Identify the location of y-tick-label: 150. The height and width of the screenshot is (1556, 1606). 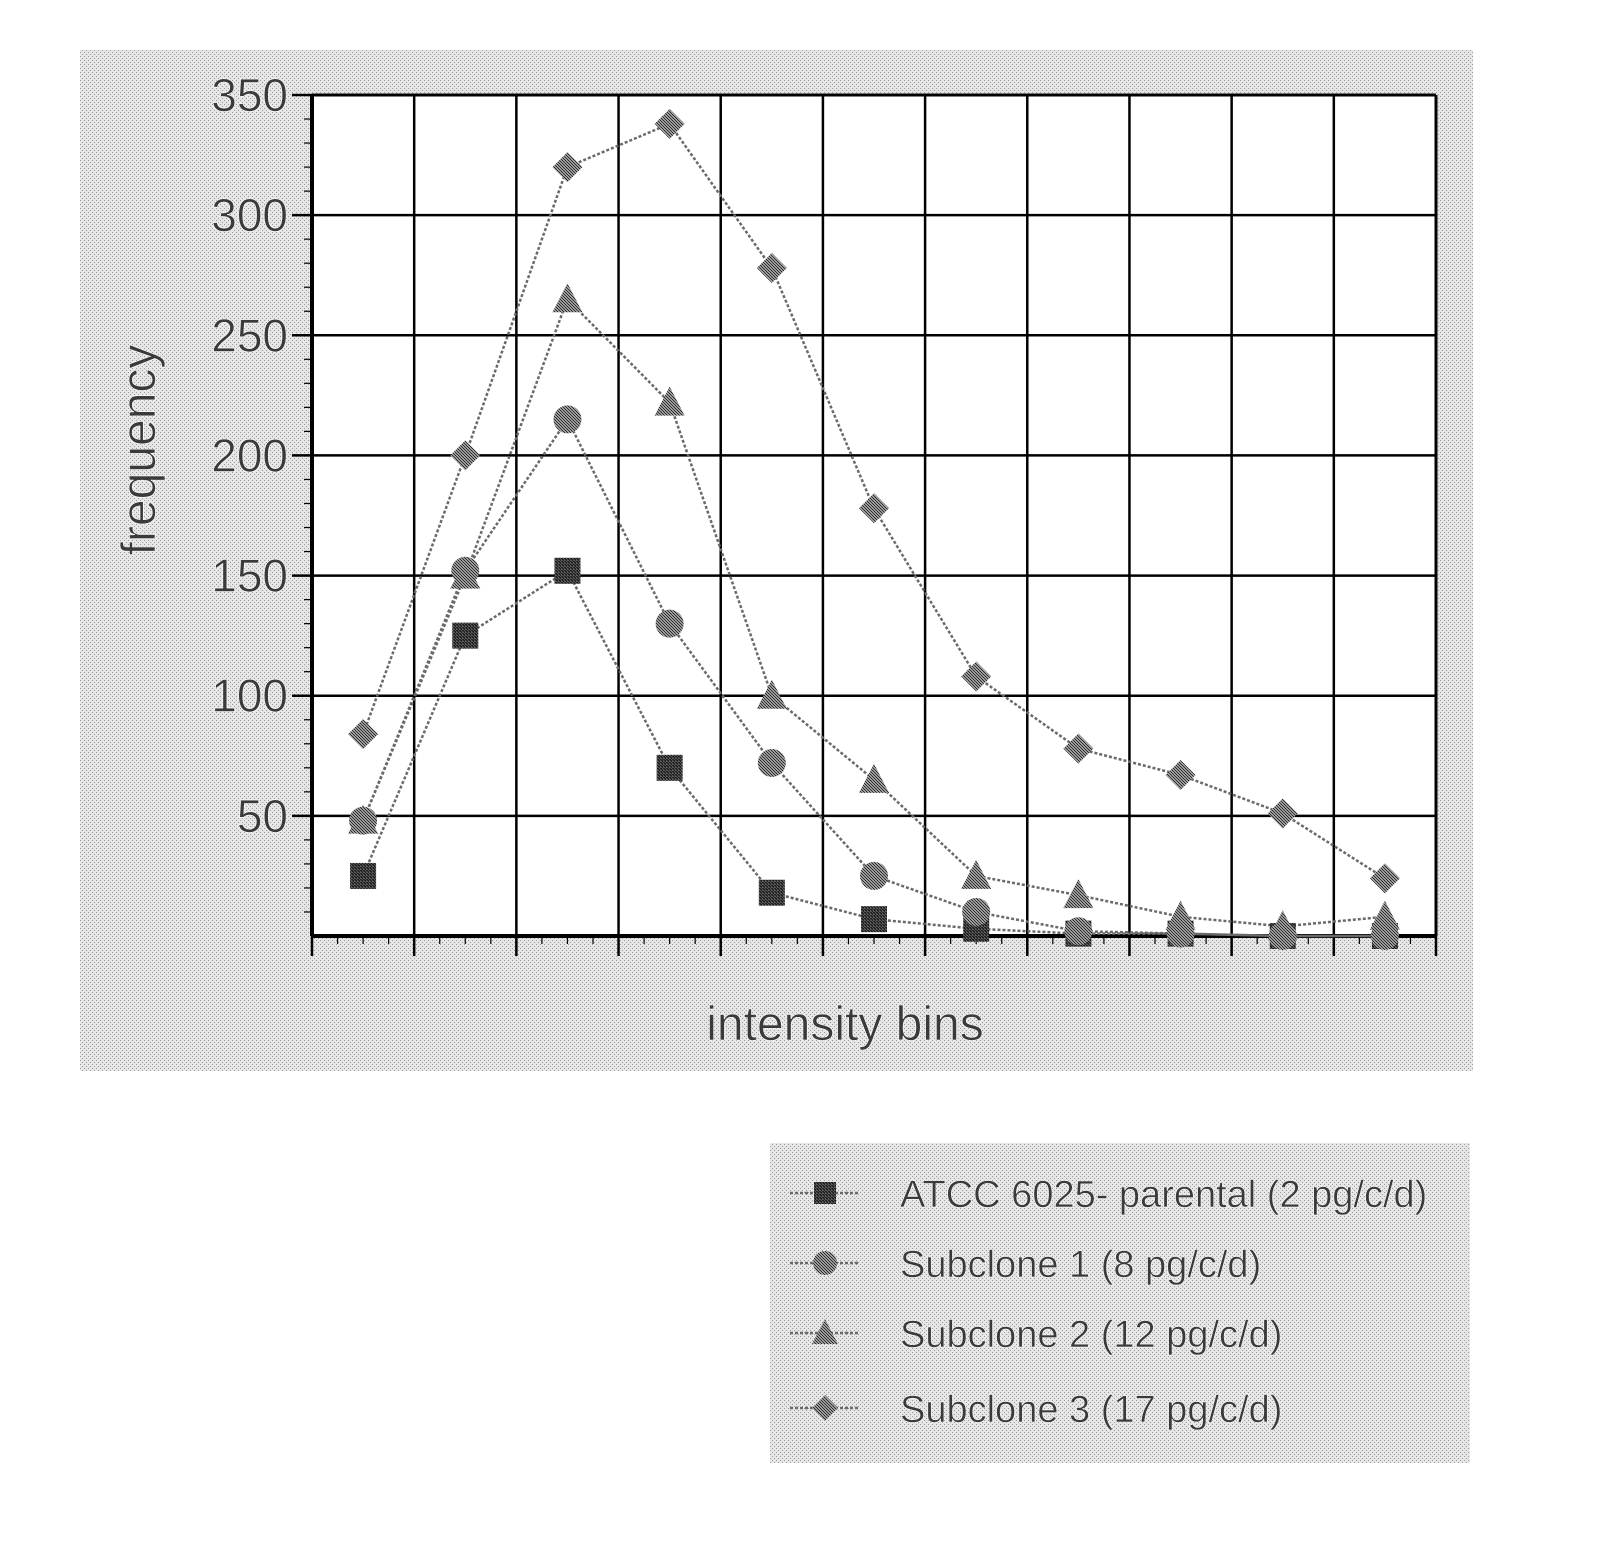
(249, 576).